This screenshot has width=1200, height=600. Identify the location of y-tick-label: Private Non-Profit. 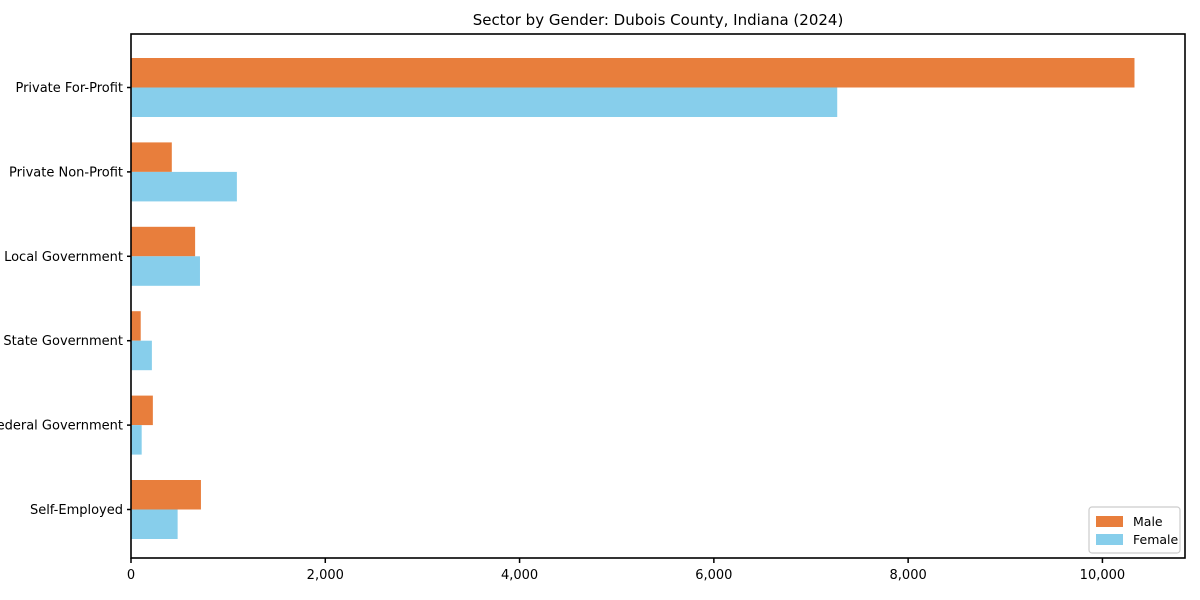
(66, 172).